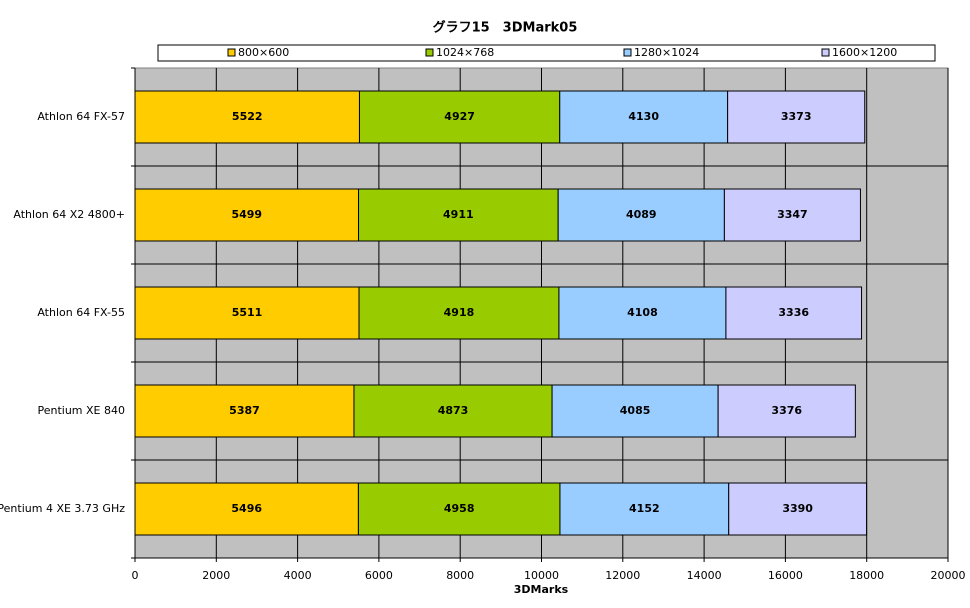  I want to click on data-label: 3390, so click(797, 508).